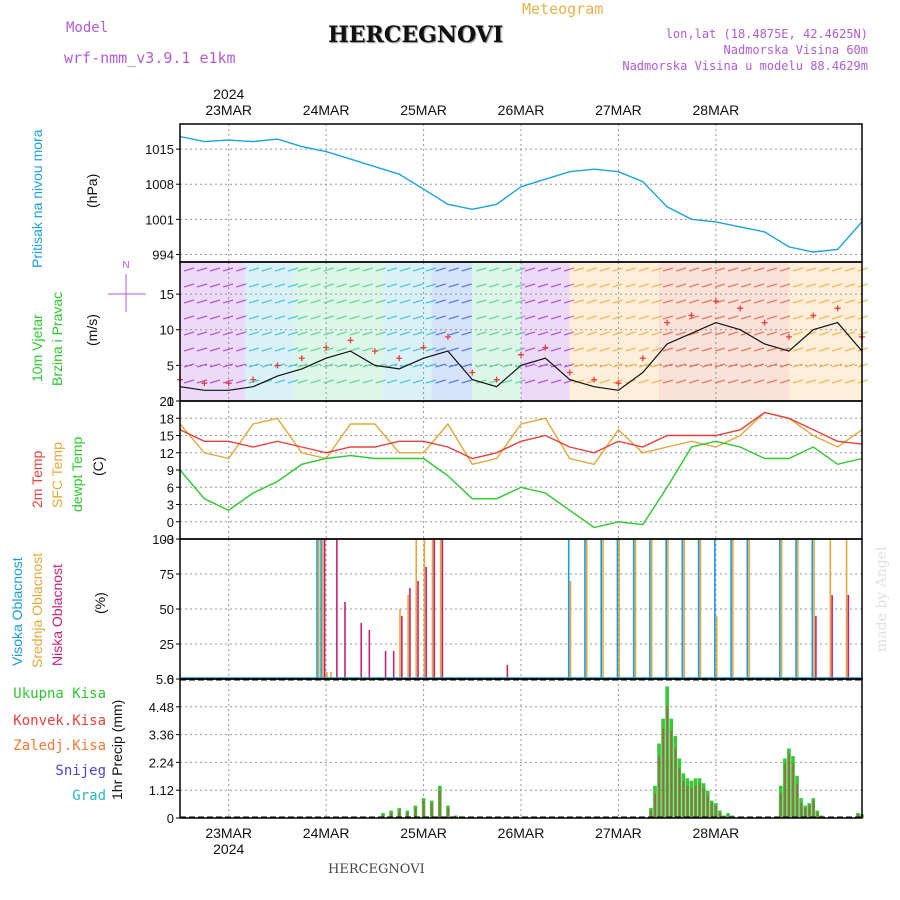 The width and height of the screenshot is (900, 900). Describe the element at coordinates (521, 110) in the screenshot. I see `day-label-top: 26MAR` at that location.